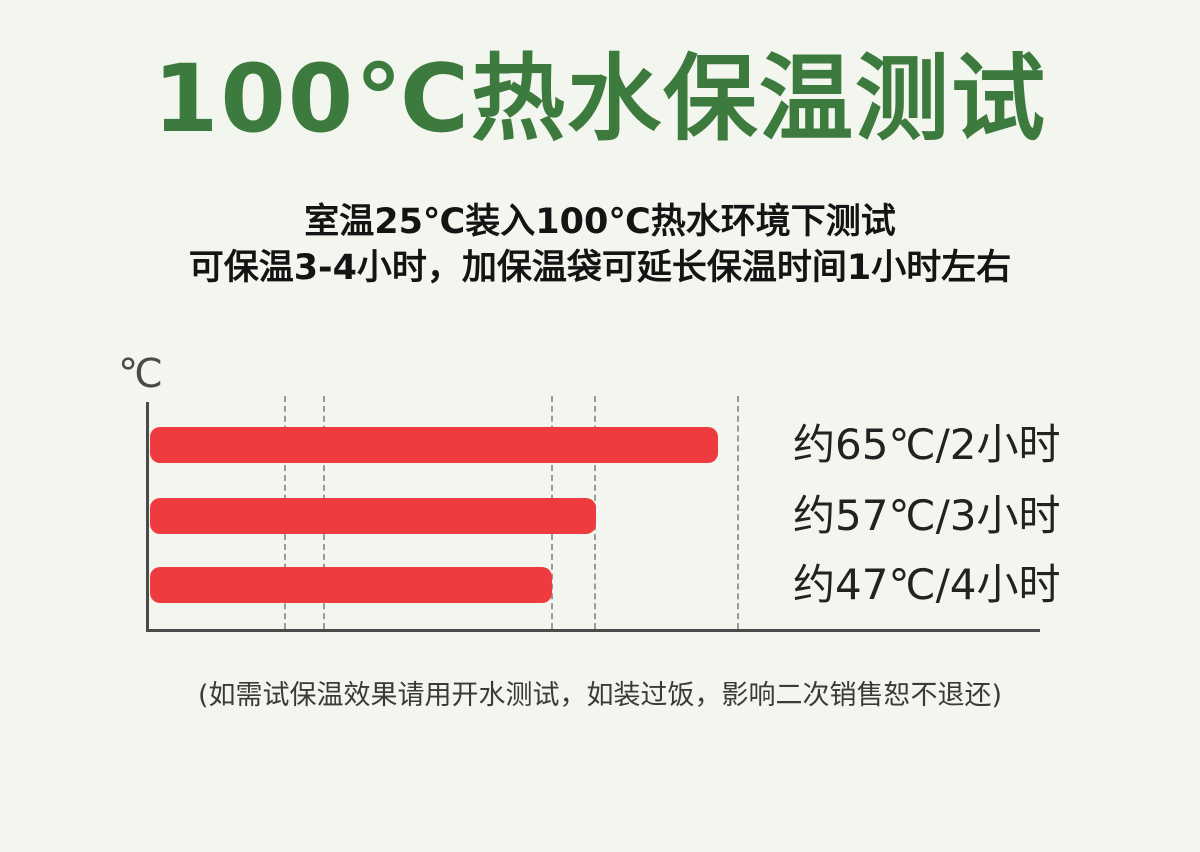  Describe the element at coordinates (738, 512) in the screenshot. I see `dashed-gridline` at that location.